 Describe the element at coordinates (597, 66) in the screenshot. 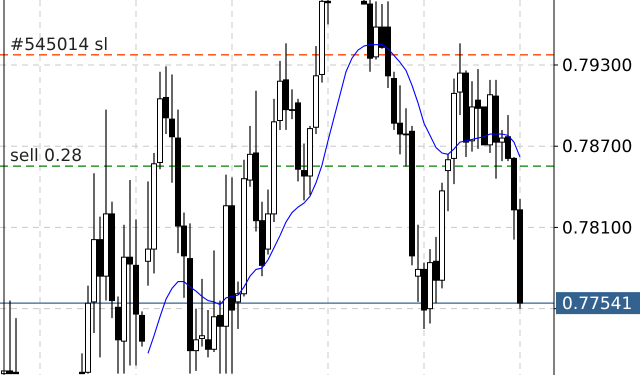

I see `y-tick-label: 0.79300` at that location.